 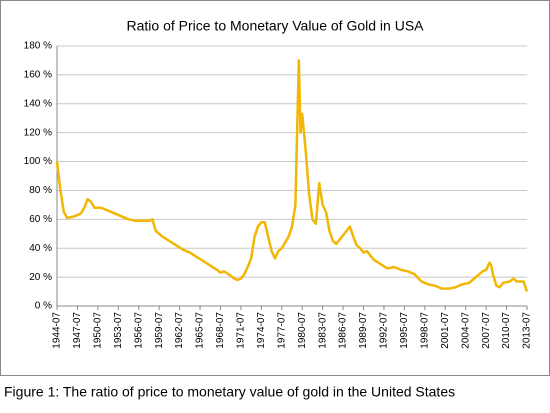 What do you see at coordinates (40, 190) in the screenshot?
I see `y-tick-label: 80 %` at bounding box center [40, 190].